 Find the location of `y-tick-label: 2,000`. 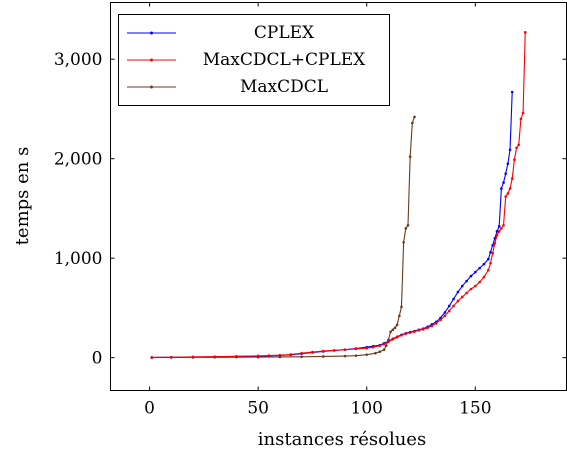

y-tick-label: 2,000 is located at coordinates (78, 160).